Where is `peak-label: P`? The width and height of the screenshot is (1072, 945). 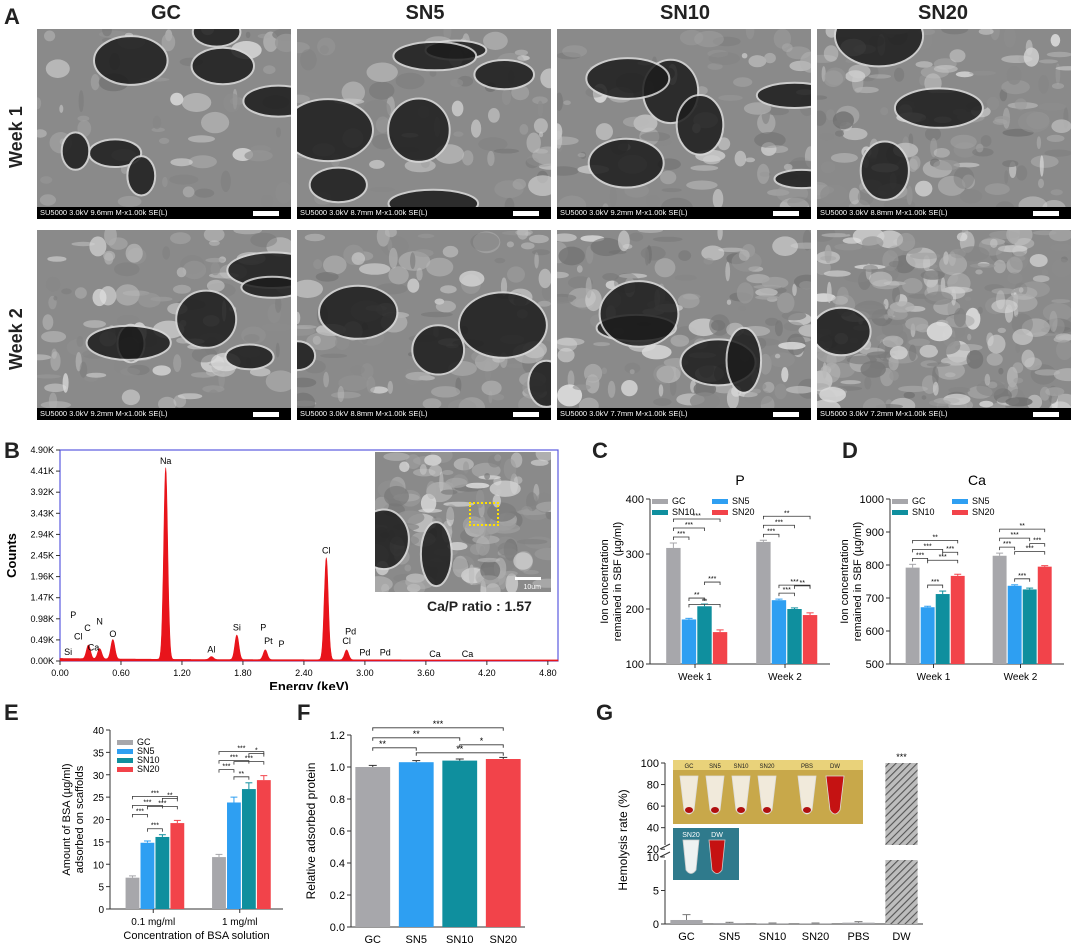 peak-label: P is located at coordinates (282, 644).